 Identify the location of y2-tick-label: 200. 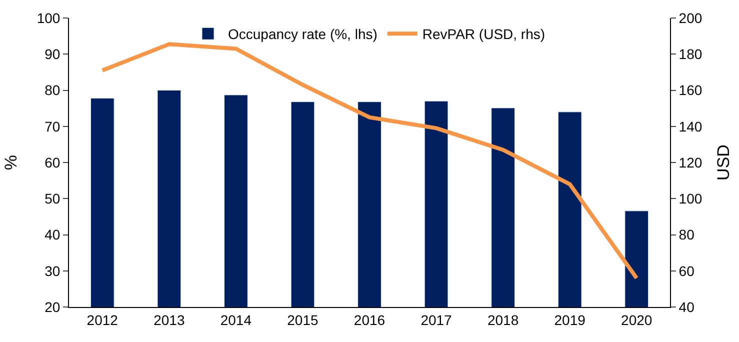
(690, 18).